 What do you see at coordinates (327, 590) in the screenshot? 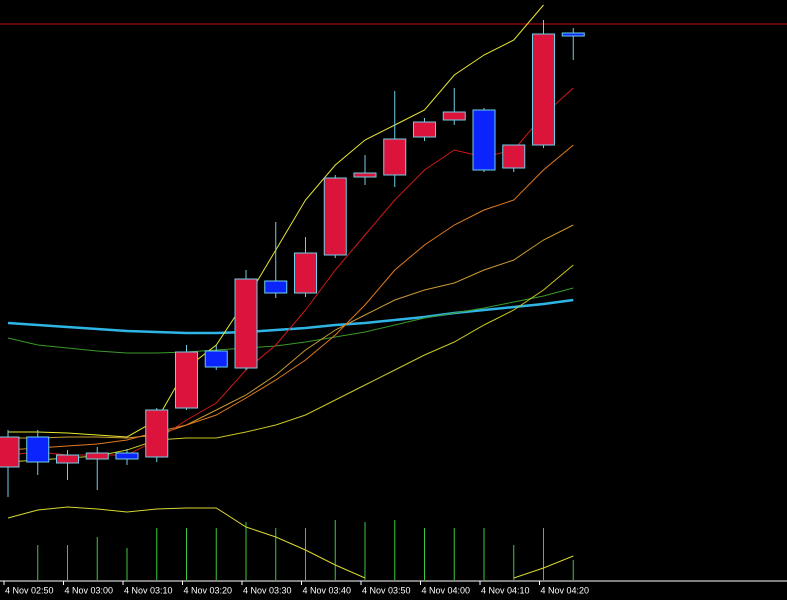
I see `x-tick-label: 4 Nov 03:40` at bounding box center [327, 590].